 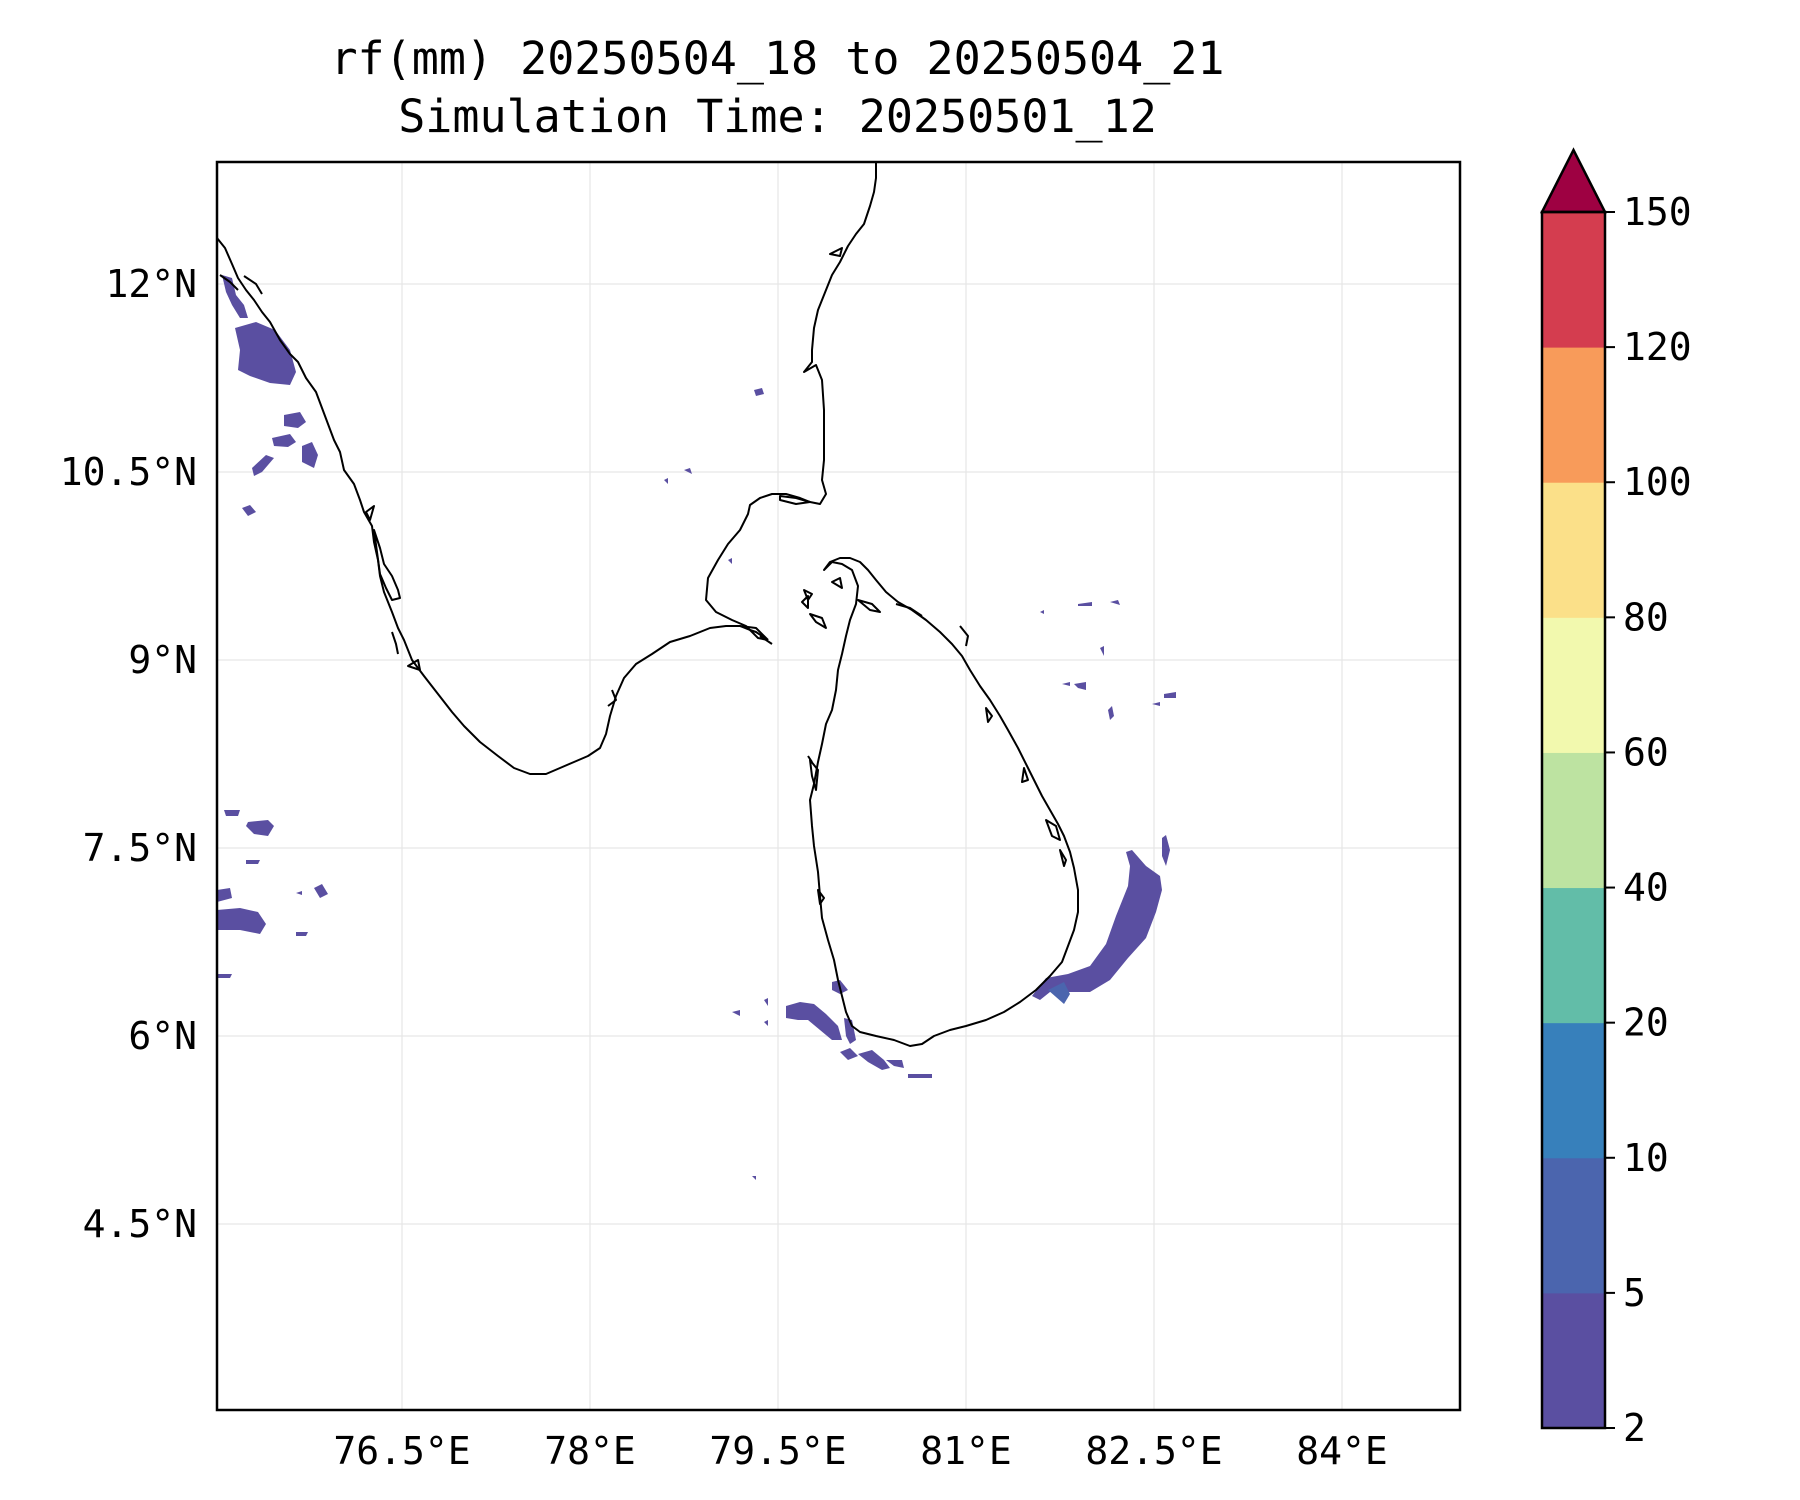 I want to click on colorbar-frame, so click(x=1573, y=820).